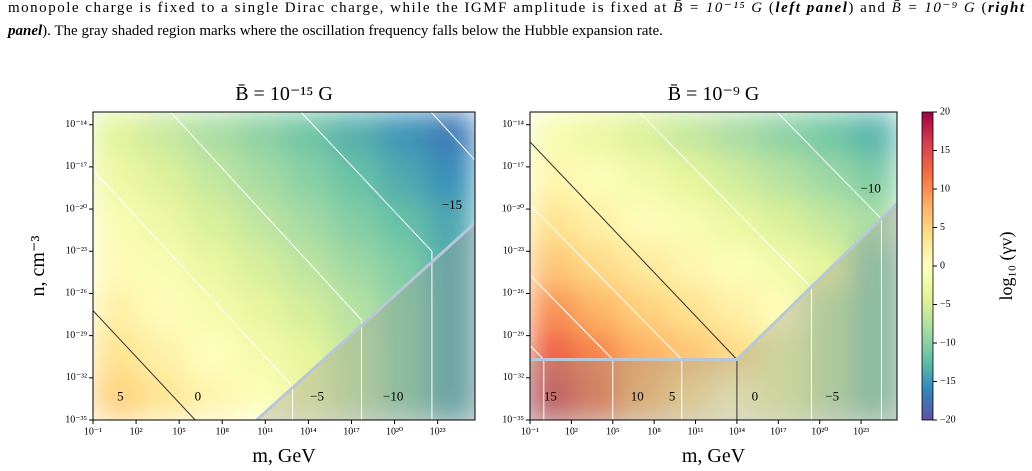 This screenshot has width=1032, height=471. Describe the element at coordinates (76, 166) in the screenshot. I see `y-tick-label: 10⁻¹⁷` at that location.